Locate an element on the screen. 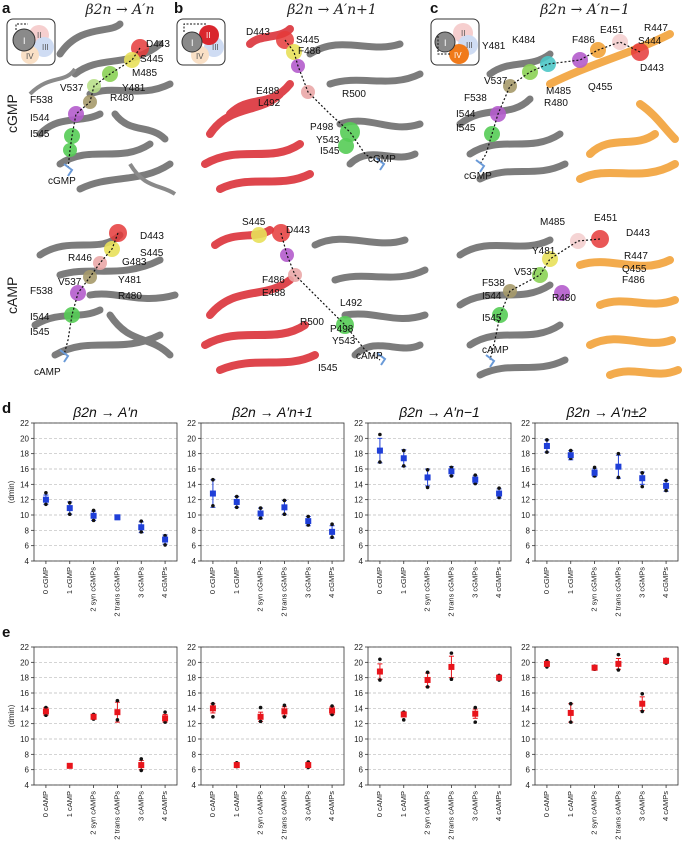  plot-frame-e2 is located at coordinates (272, 716).